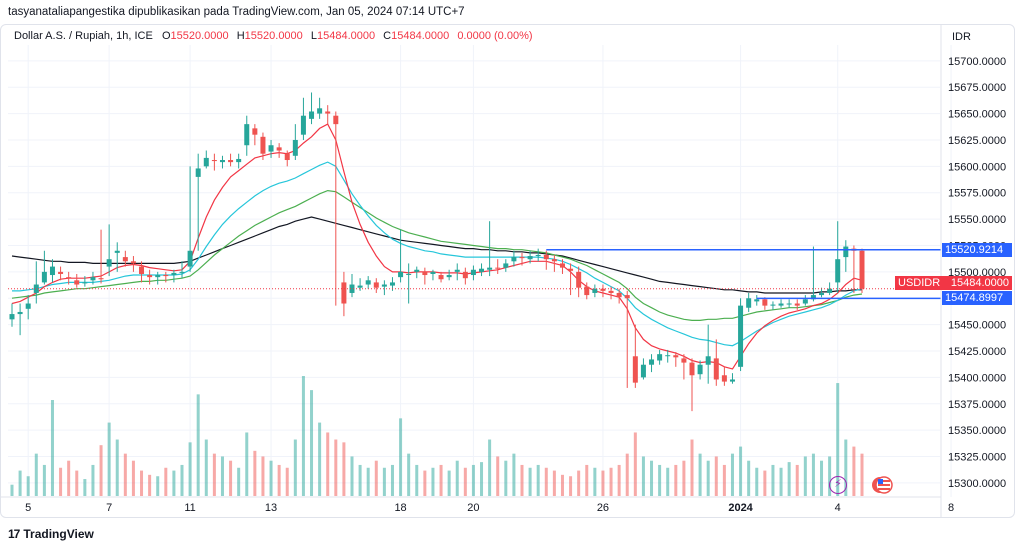  I want to click on upper-level-tag: 15520.9214, so click(977, 249).